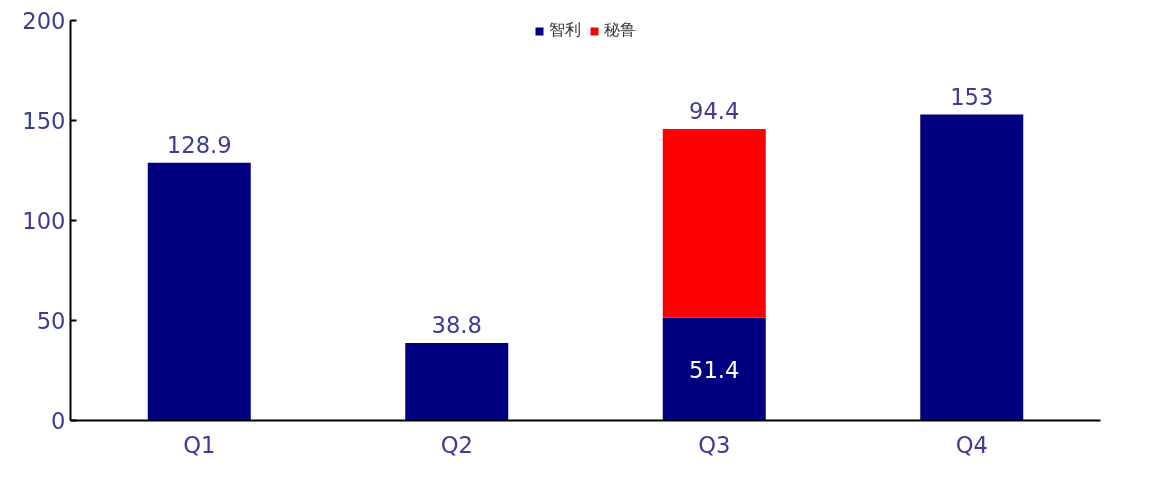 This screenshot has height=480, width=1162. Describe the element at coordinates (456, 324) in the screenshot. I see `data-label: 38.8` at that location.